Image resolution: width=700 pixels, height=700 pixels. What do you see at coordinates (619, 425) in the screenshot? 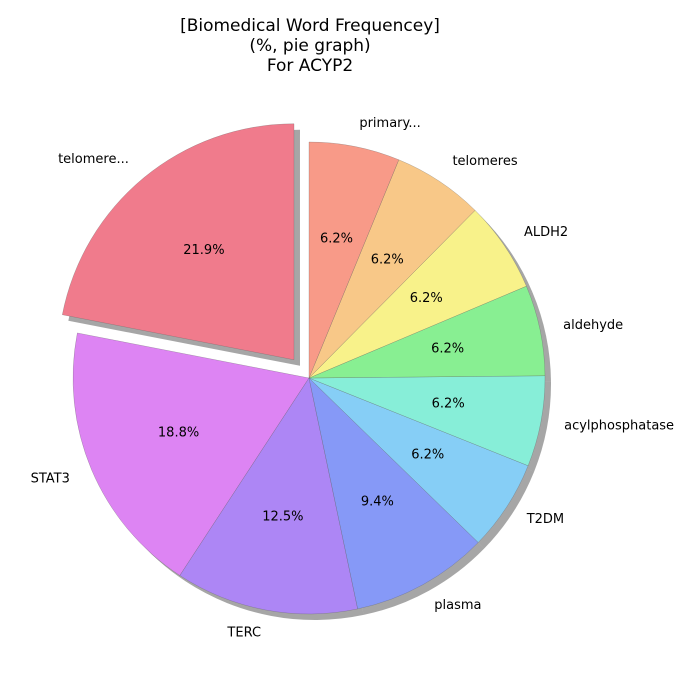
I see `slice-label-acylphosphatase: acylphosphatase` at bounding box center [619, 425].